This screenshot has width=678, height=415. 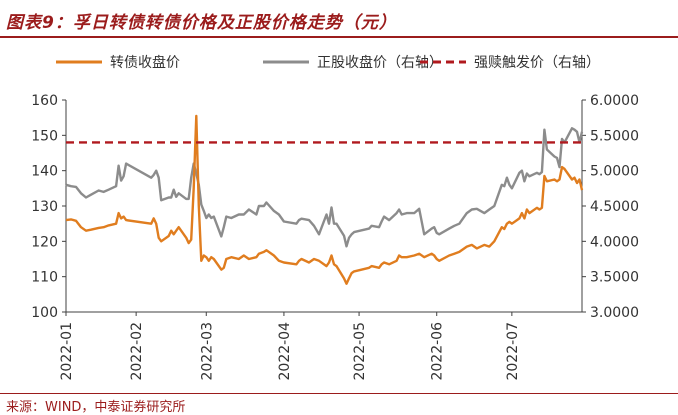 I want to click on y-left-tick-label: 150, so click(x=44, y=136).